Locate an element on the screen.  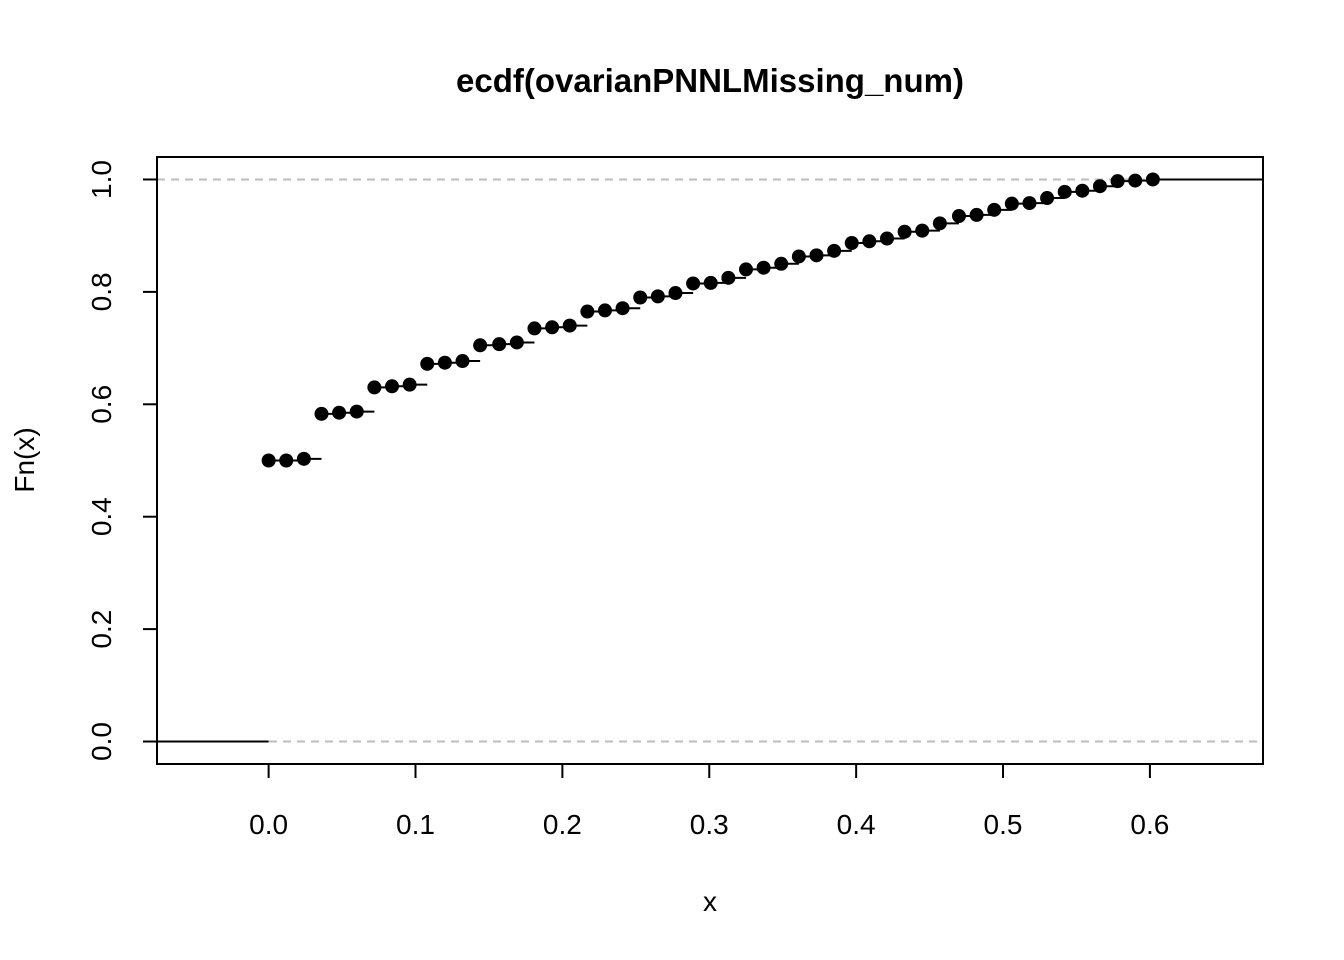
y-tick-label: 1.0 is located at coordinates (101, 179).